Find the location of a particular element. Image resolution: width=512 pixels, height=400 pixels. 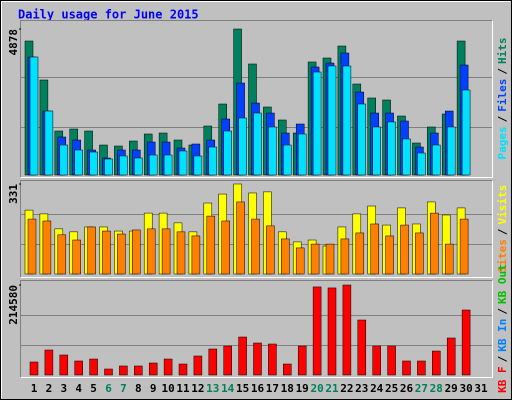

x-tick-label: 18 is located at coordinates (287, 388).